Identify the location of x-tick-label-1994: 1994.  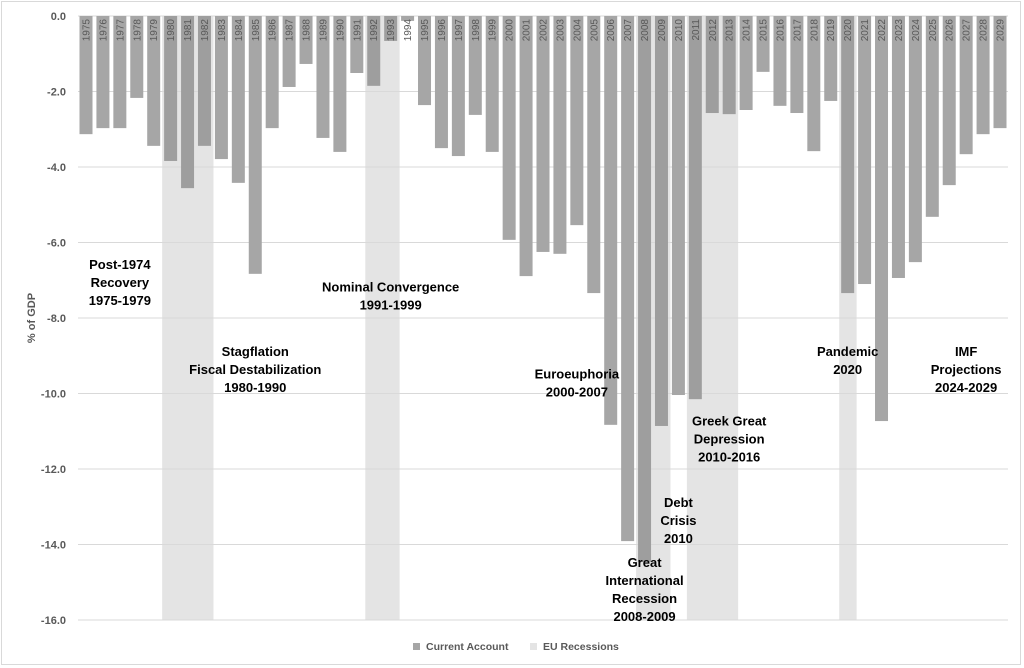
(408, 30).